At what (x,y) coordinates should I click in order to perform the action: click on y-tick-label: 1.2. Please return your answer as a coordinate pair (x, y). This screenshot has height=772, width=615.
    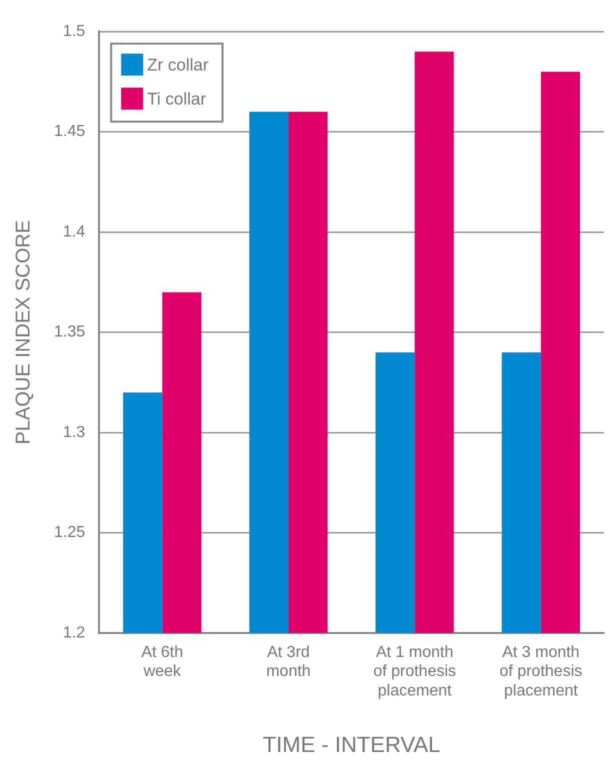
    Looking at the image, I should click on (74, 633).